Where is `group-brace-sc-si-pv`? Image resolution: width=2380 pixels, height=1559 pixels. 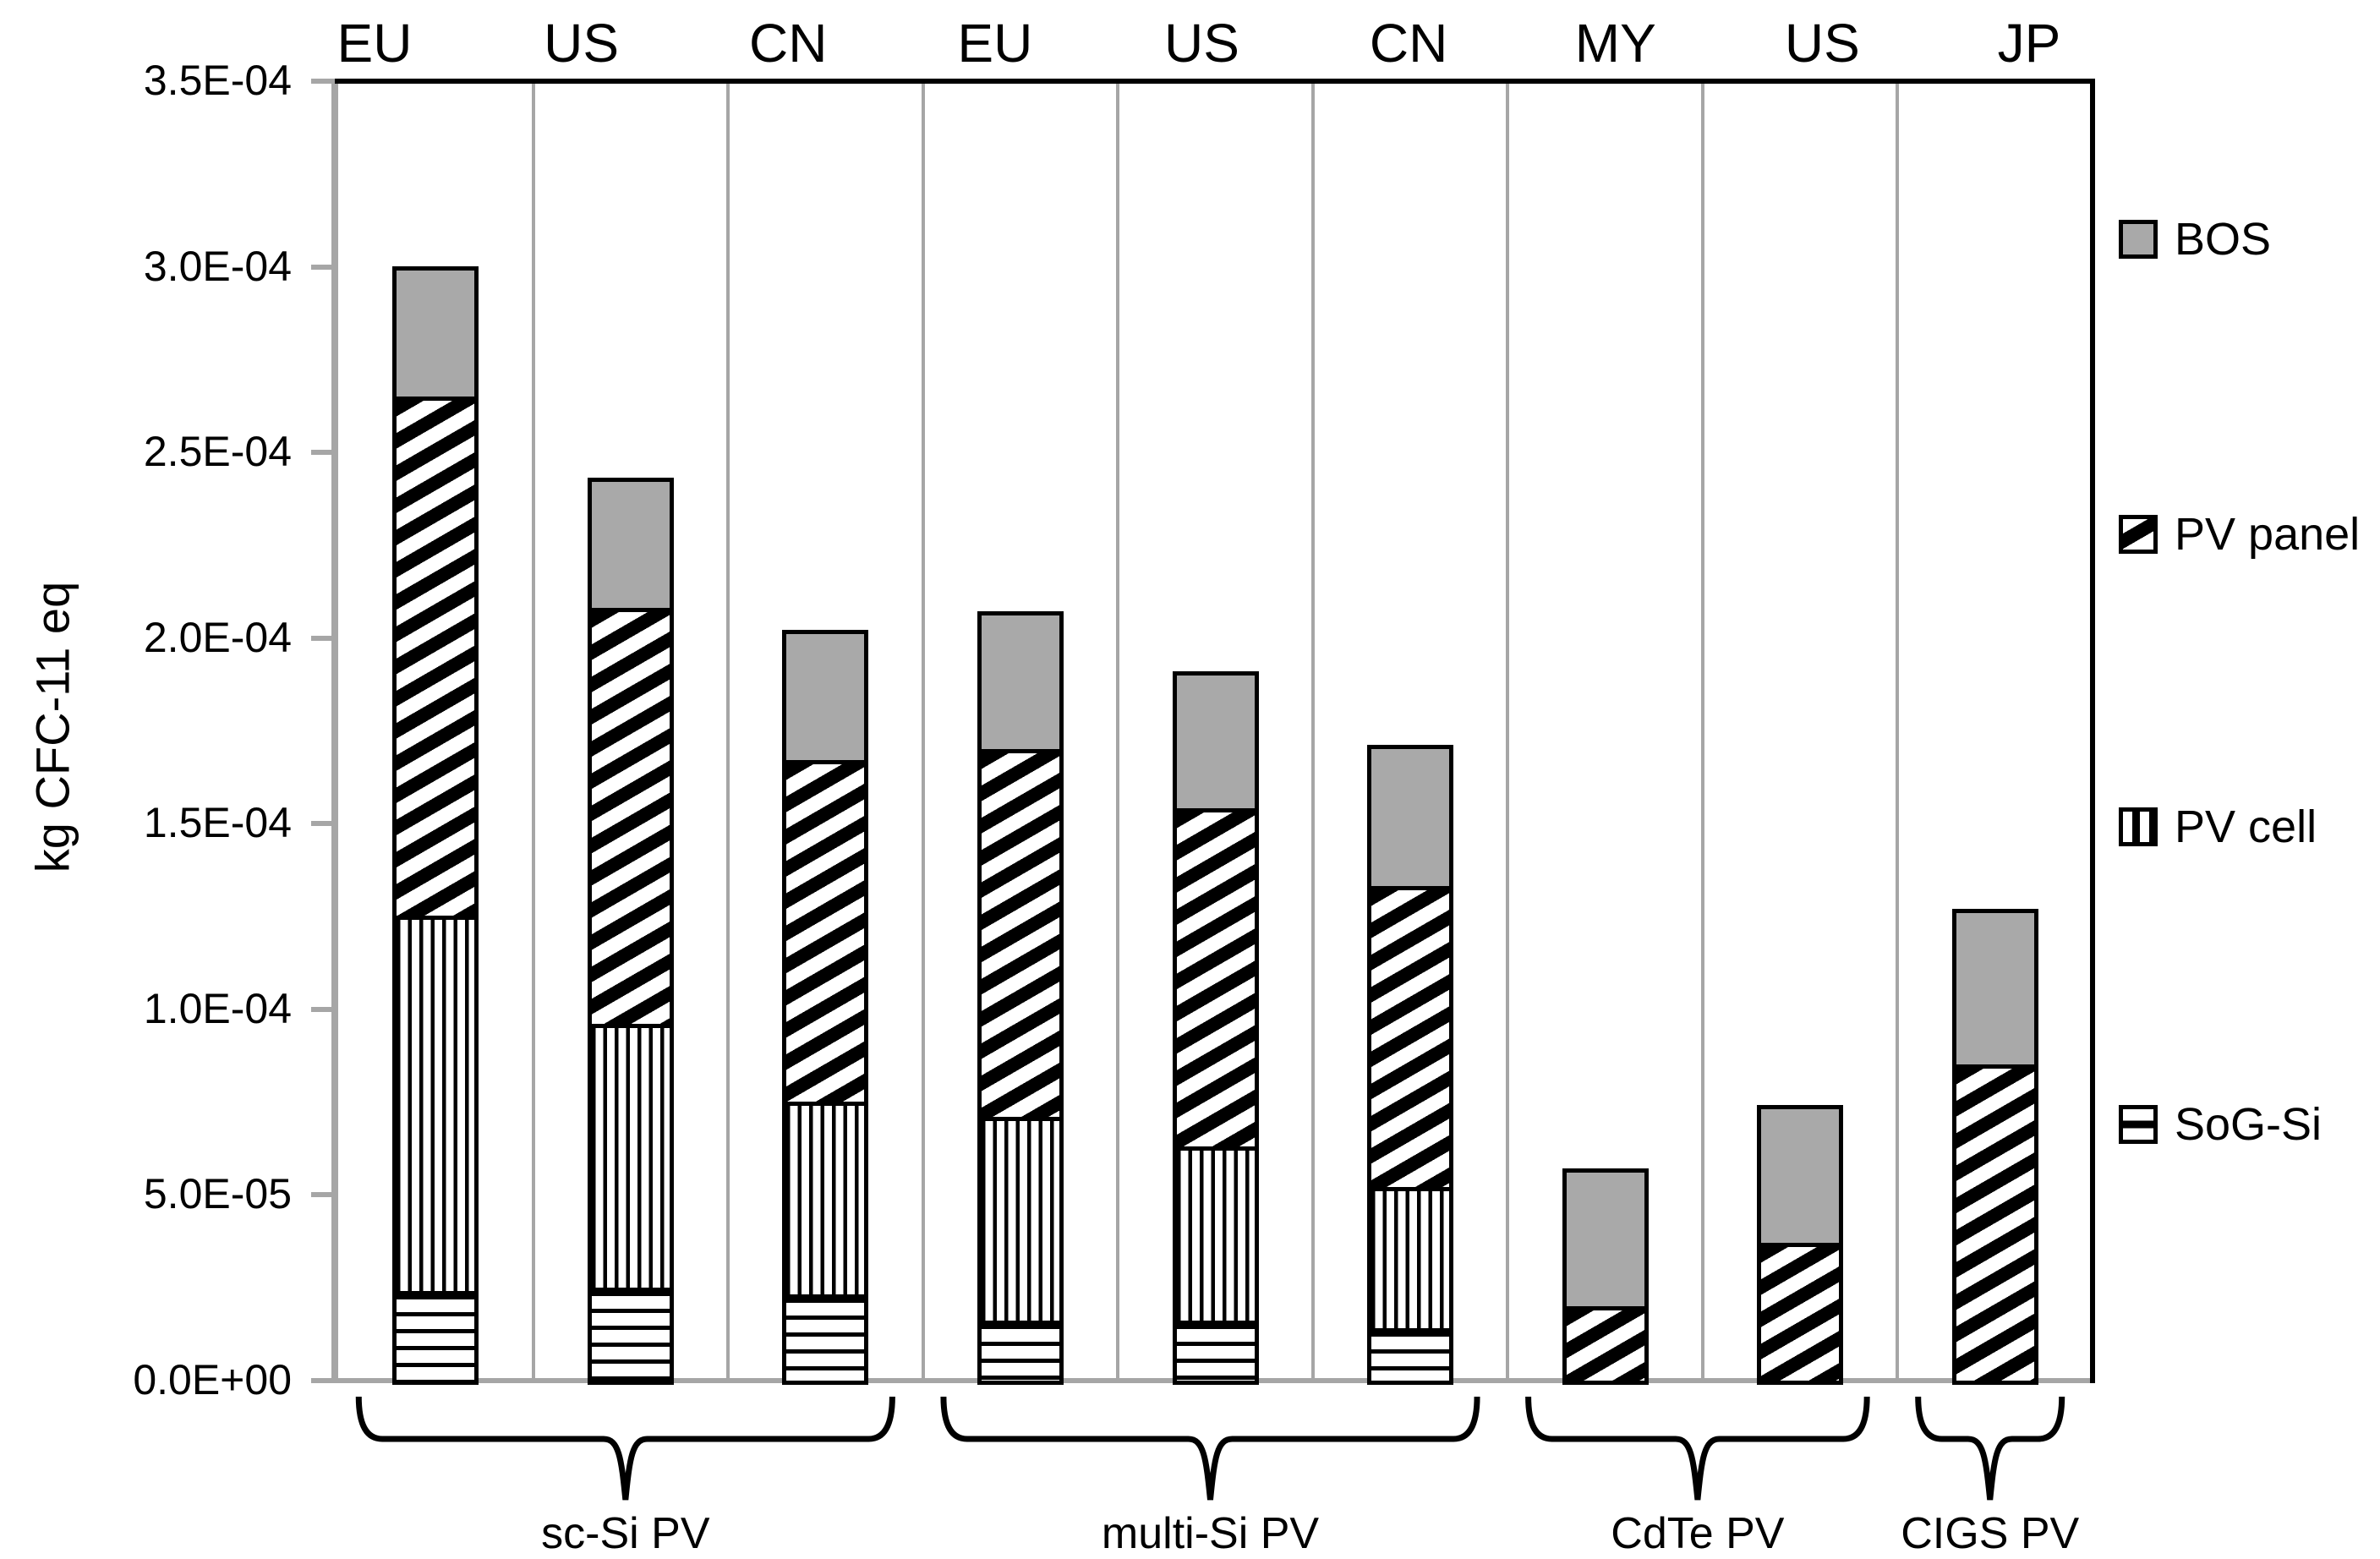 group-brace-sc-si-pv is located at coordinates (625, 1448).